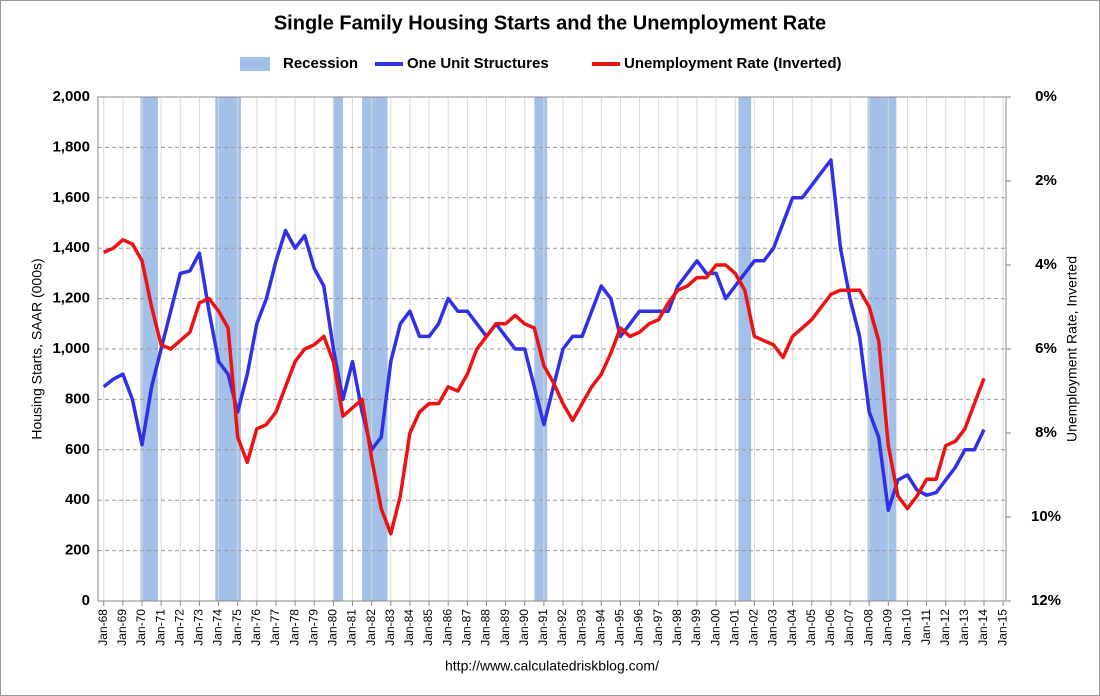 The height and width of the screenshot is (696, 1100). Describe the element at coordinates (77, 449) in the screenshot. I see `y-tick-label: 600` at that location.